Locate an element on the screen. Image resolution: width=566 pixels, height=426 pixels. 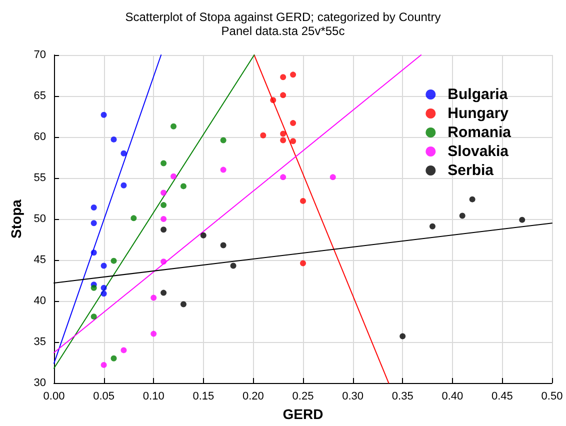
chart-subtitle: Panel data.sta 25v*55c is located at coordinates (283, 31).